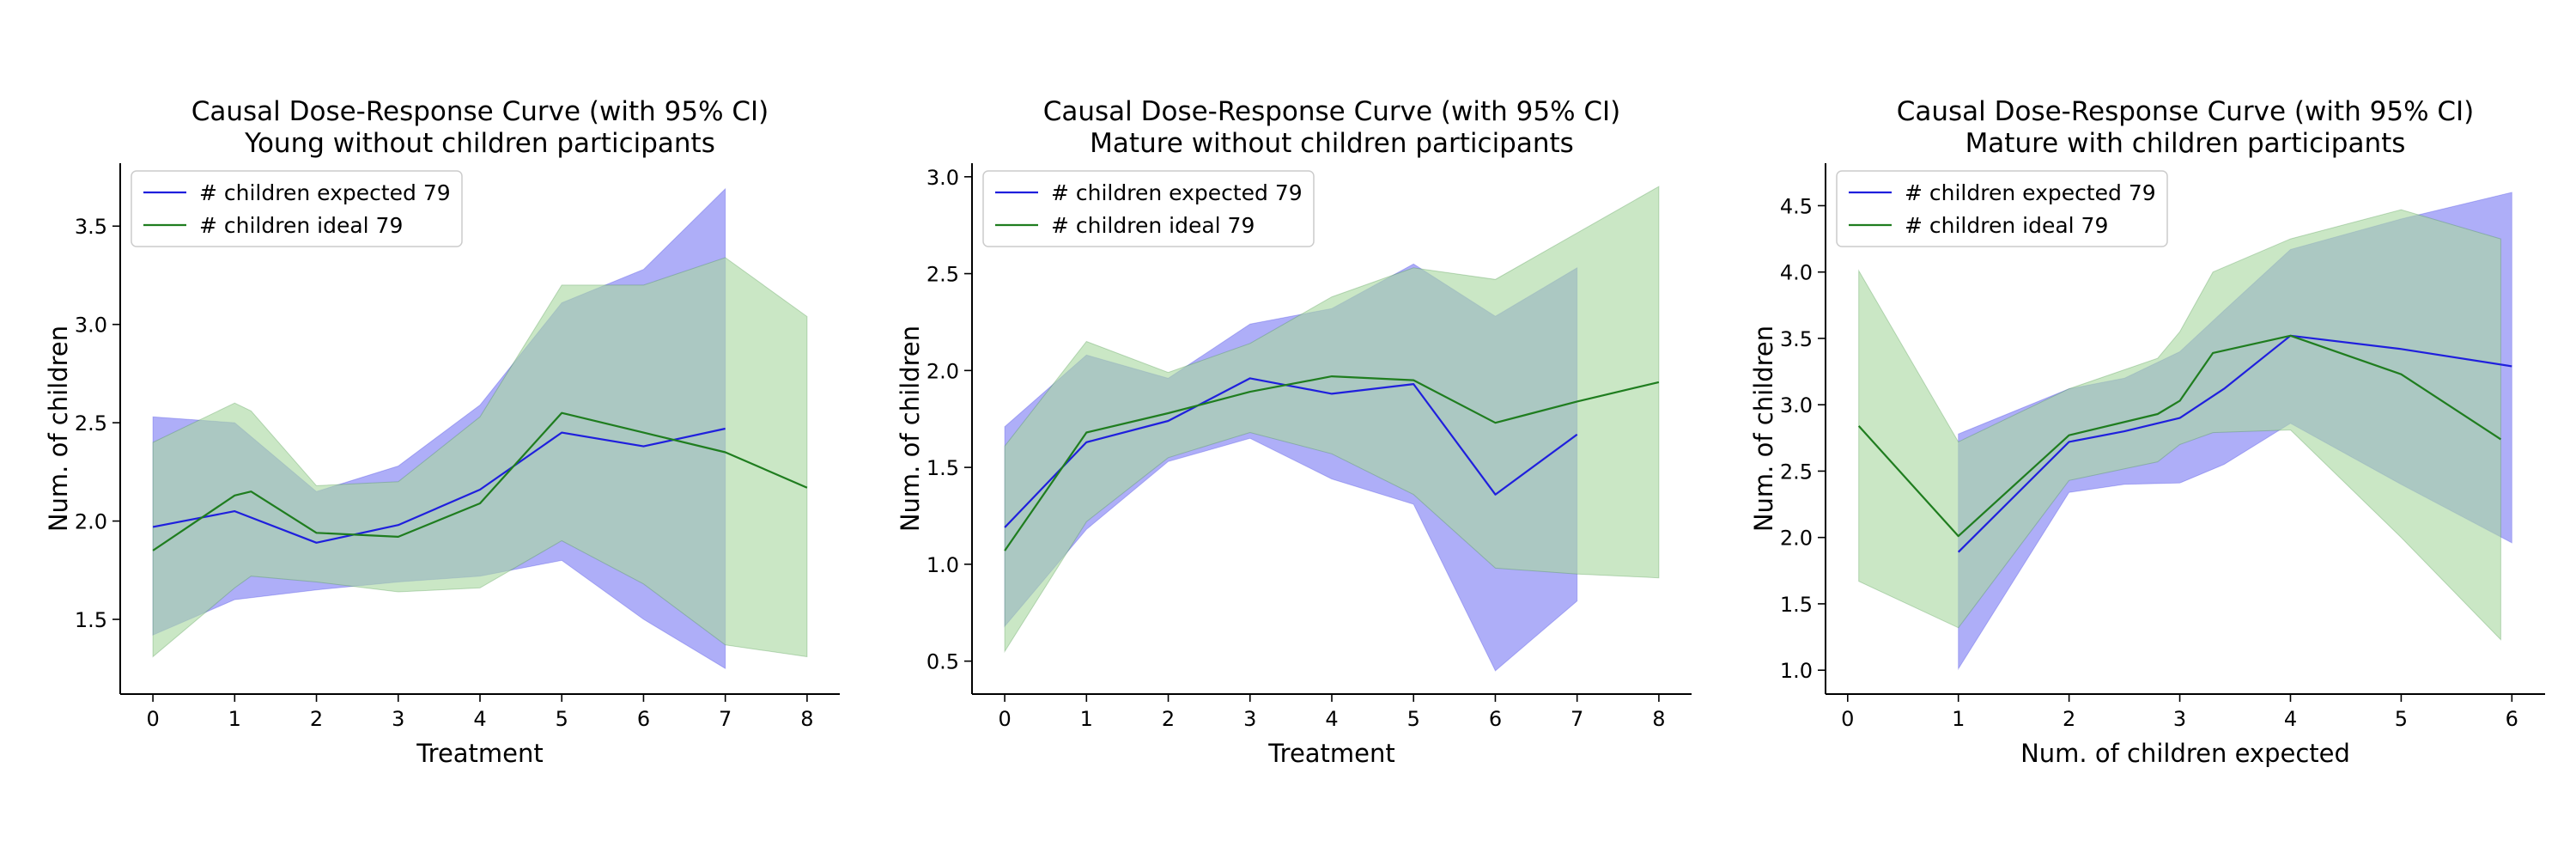 The width and height of the screenshot is (2576, 859). I want to click on y-tick-label: 4.0, so click(1797, 273).